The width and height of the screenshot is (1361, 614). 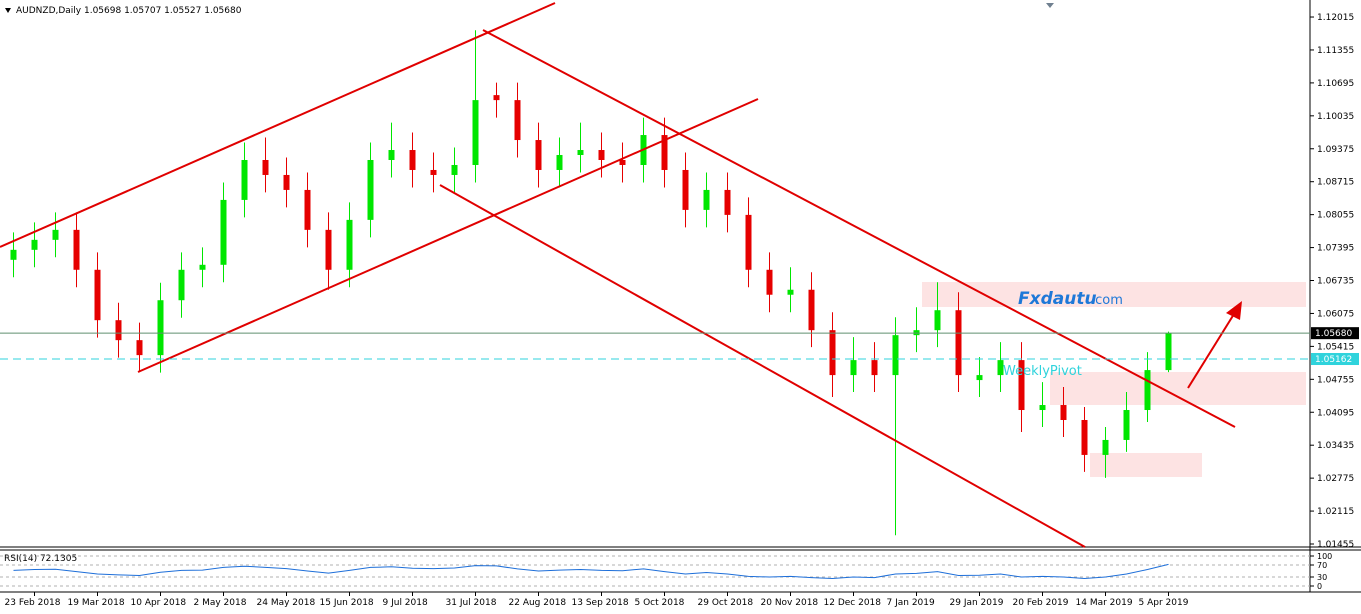 What do you see at coordinates (1335, 249) in the screenshot?
I see `y-tick-label: 1.07395` at bounding box center [1335, 249].